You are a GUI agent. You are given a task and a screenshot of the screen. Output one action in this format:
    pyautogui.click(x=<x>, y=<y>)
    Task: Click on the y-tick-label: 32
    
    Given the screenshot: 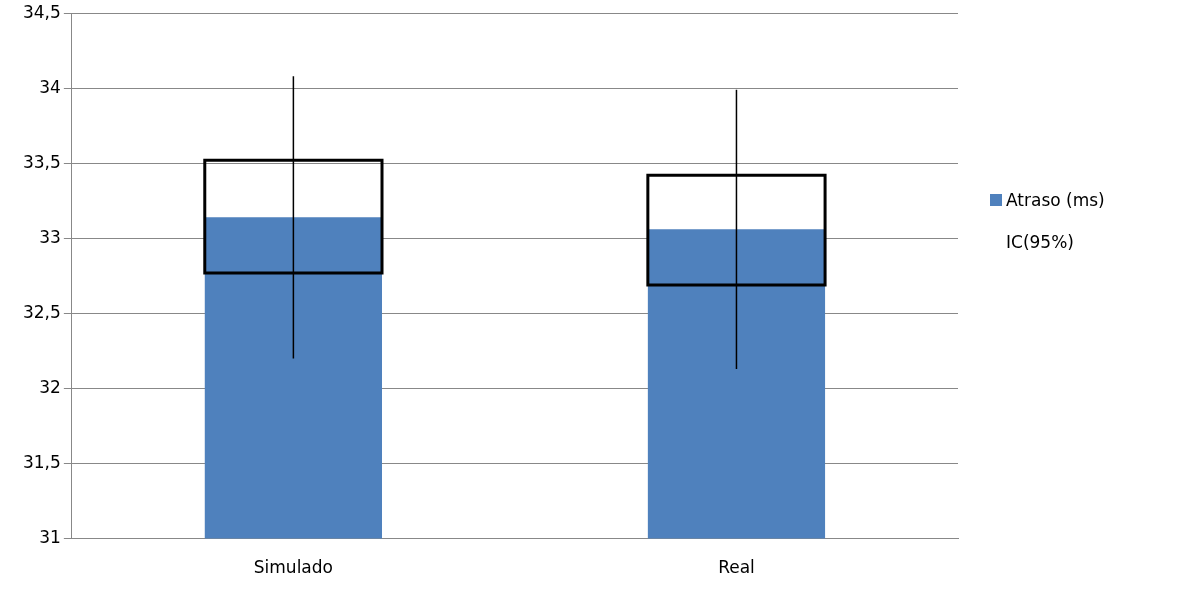 What is the action you would take?
    pyautogui.click(x=50, y=386)
    